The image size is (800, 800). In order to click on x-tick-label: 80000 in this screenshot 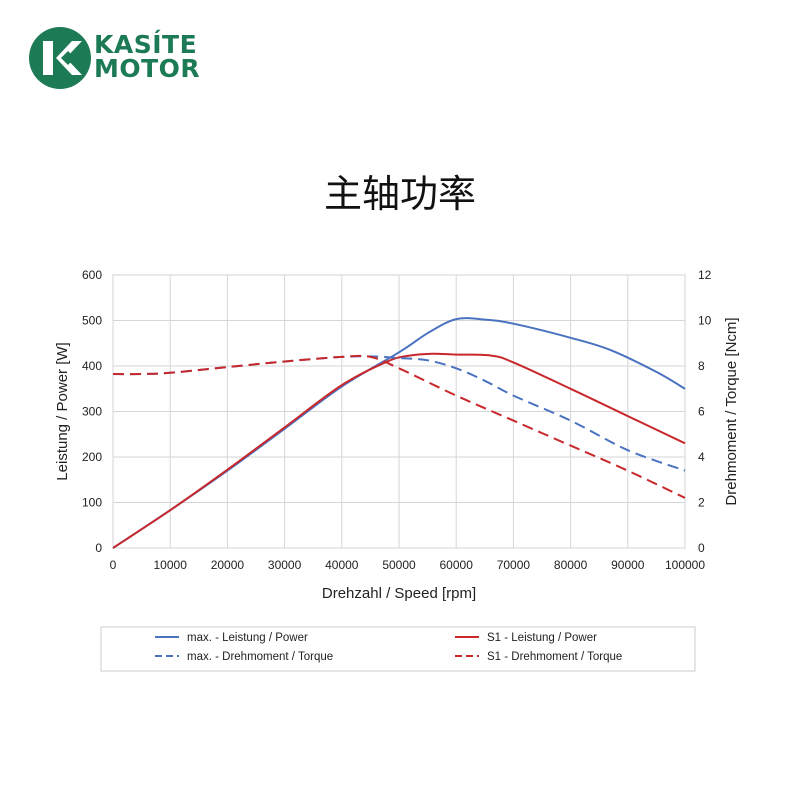, I will do `click(571, 565)`.